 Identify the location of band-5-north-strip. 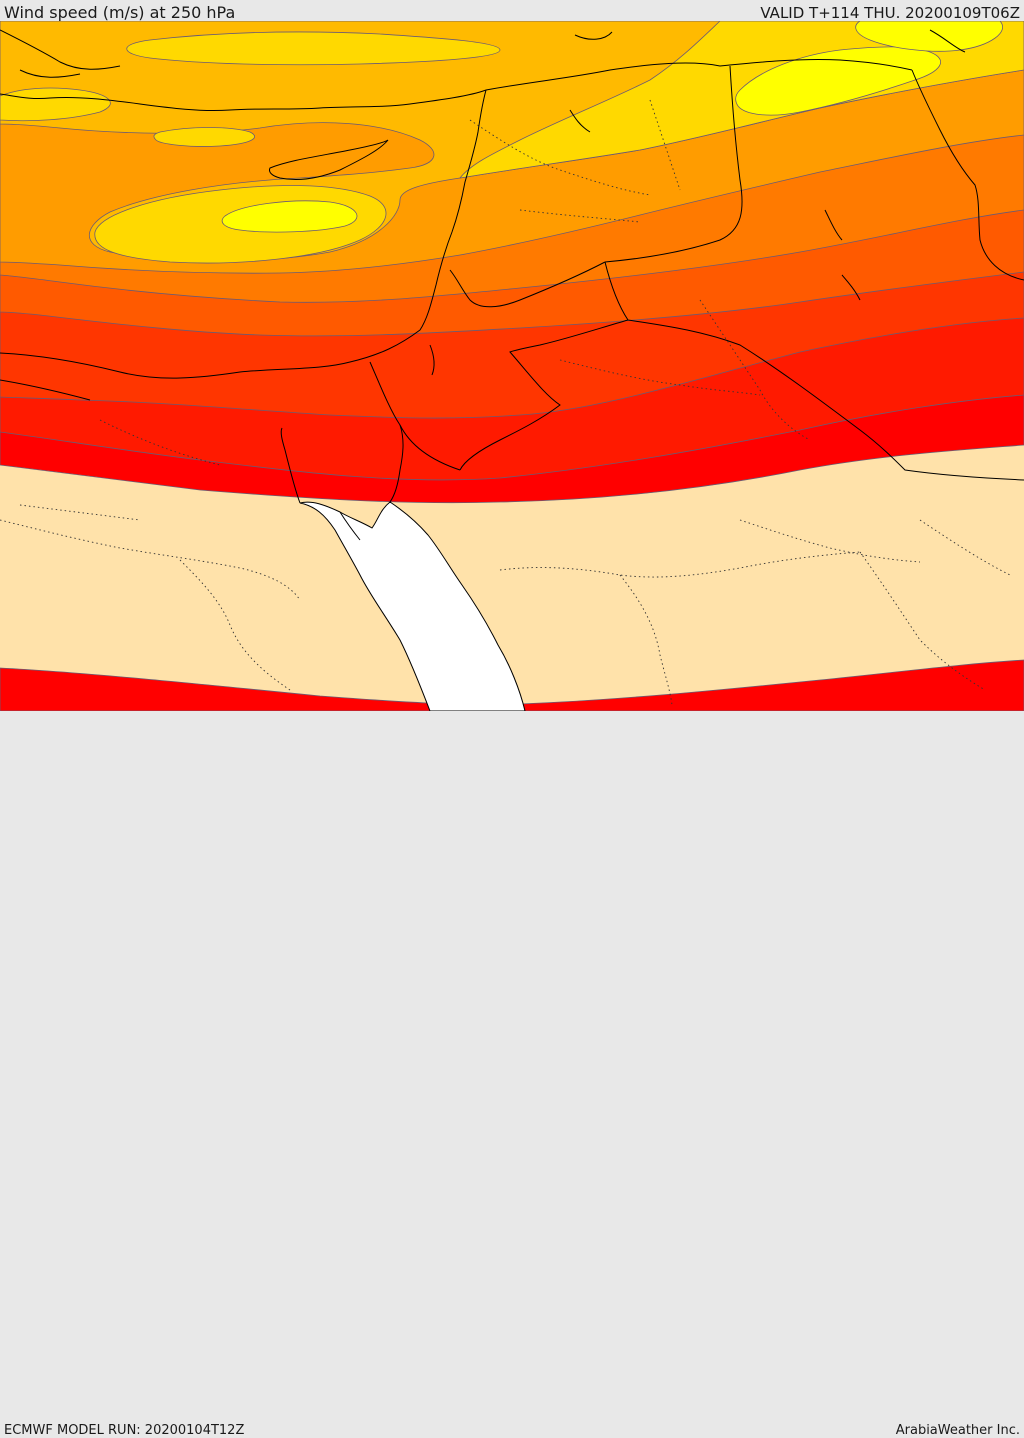
(313, 48).